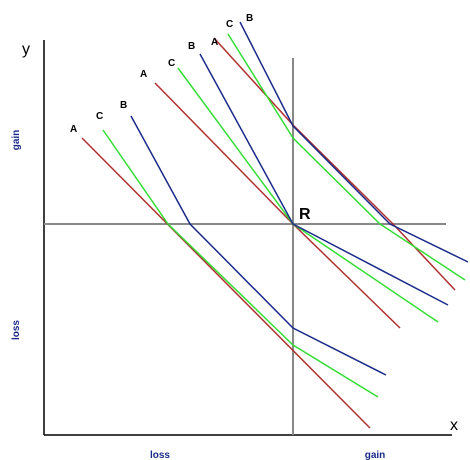  I want to click on x-gain-label: gain, so click(375, 455).